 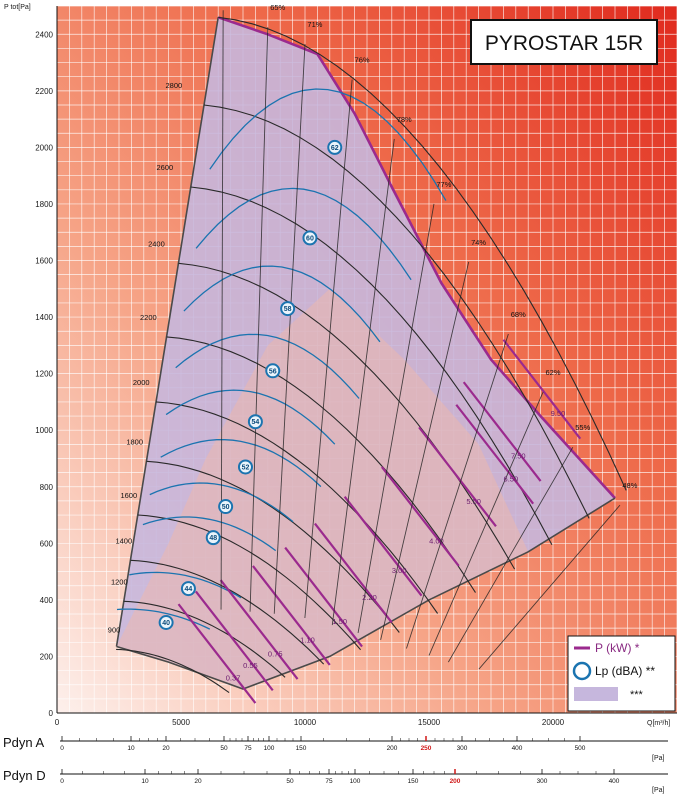 I want to click on y-tick-label: 2200, so click(x=44, y=91).